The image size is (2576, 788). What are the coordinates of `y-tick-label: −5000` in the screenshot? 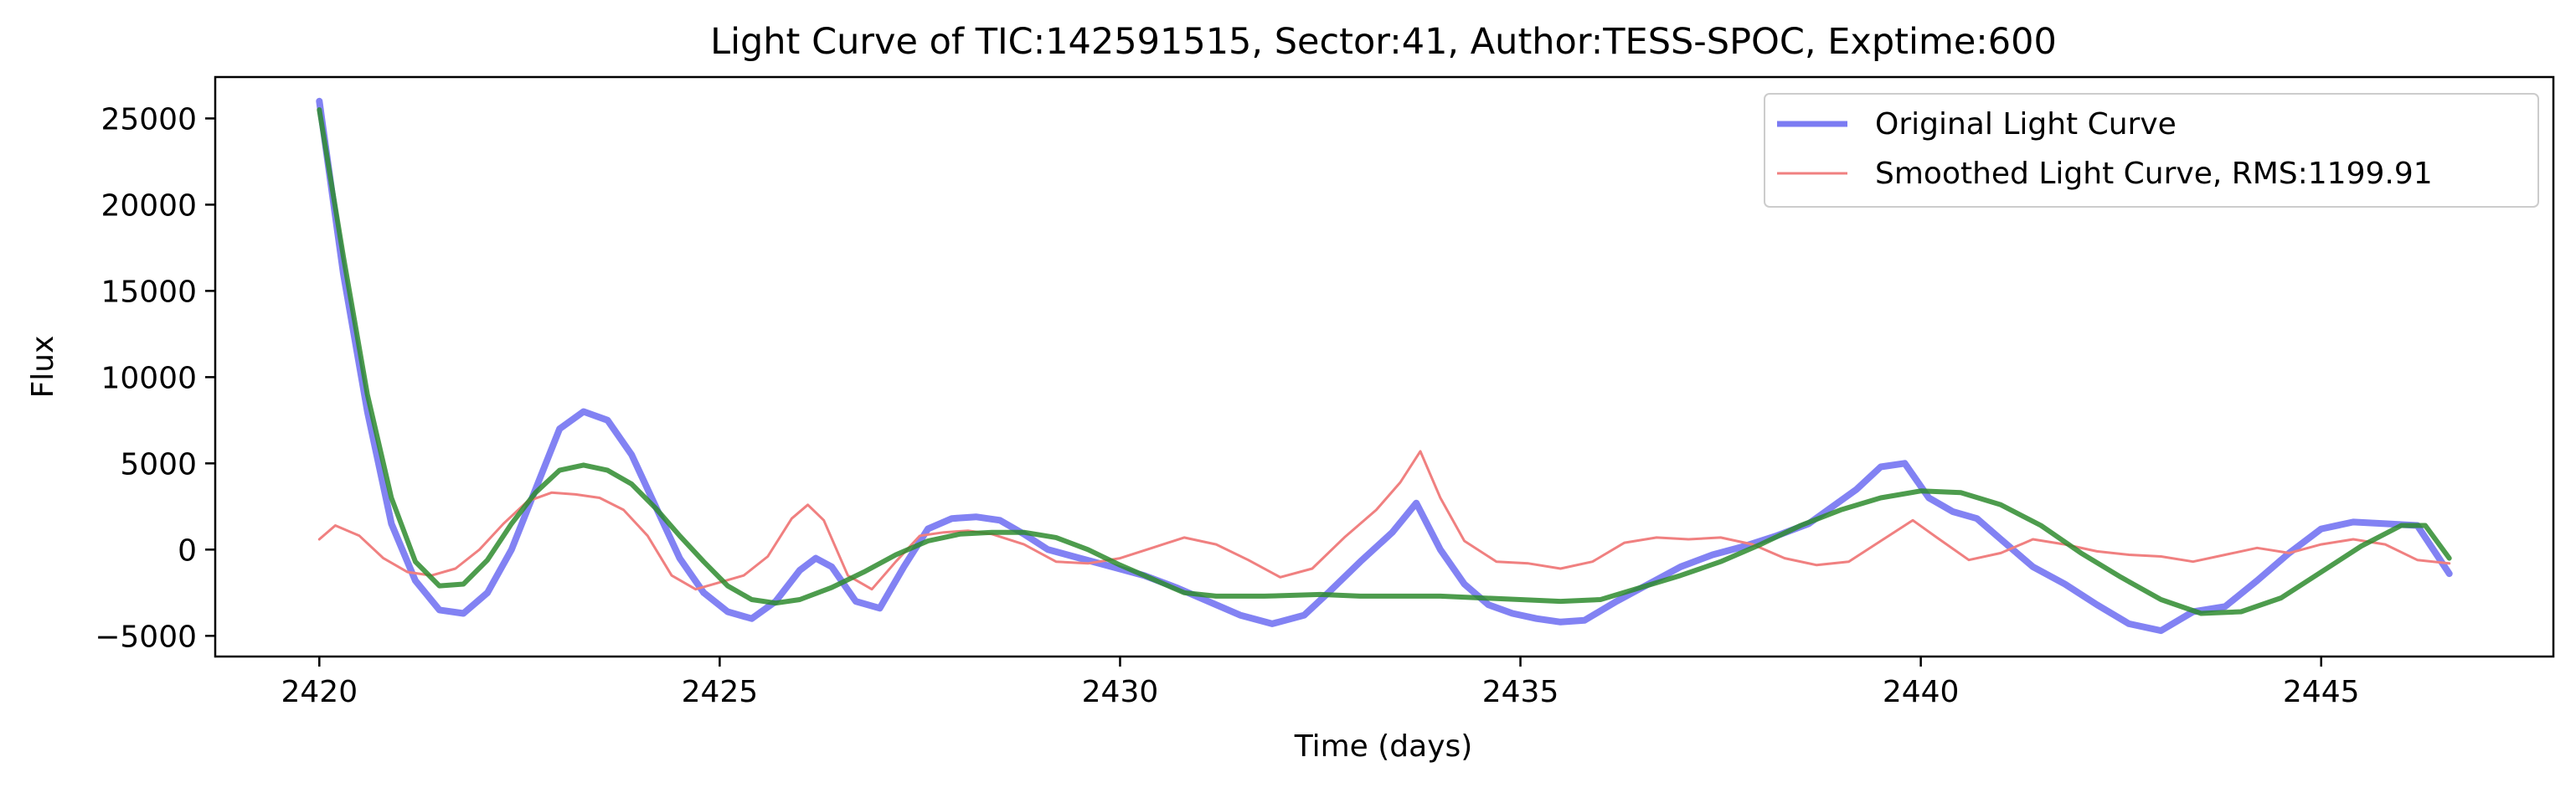 It's located at (146, 637).